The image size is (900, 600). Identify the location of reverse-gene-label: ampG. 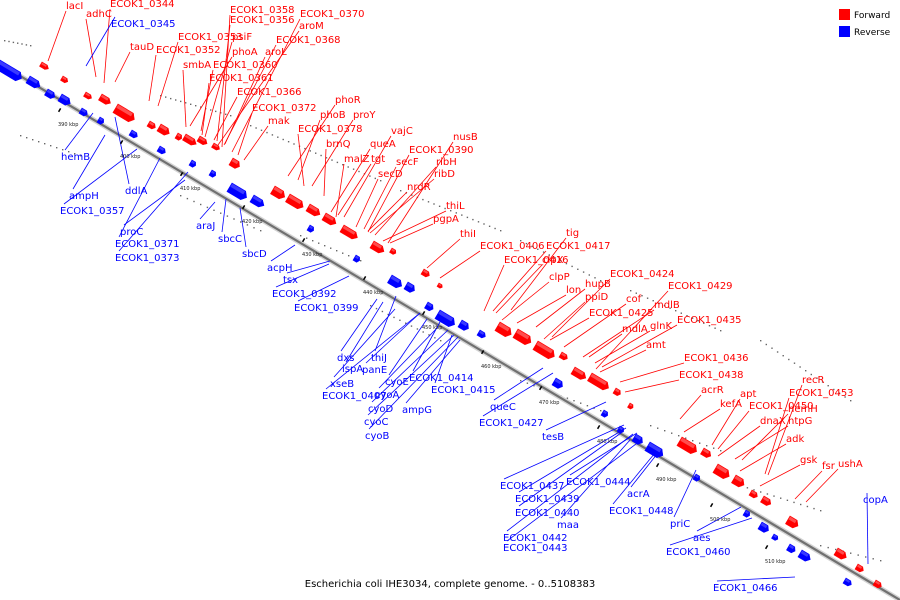
(417, 410).